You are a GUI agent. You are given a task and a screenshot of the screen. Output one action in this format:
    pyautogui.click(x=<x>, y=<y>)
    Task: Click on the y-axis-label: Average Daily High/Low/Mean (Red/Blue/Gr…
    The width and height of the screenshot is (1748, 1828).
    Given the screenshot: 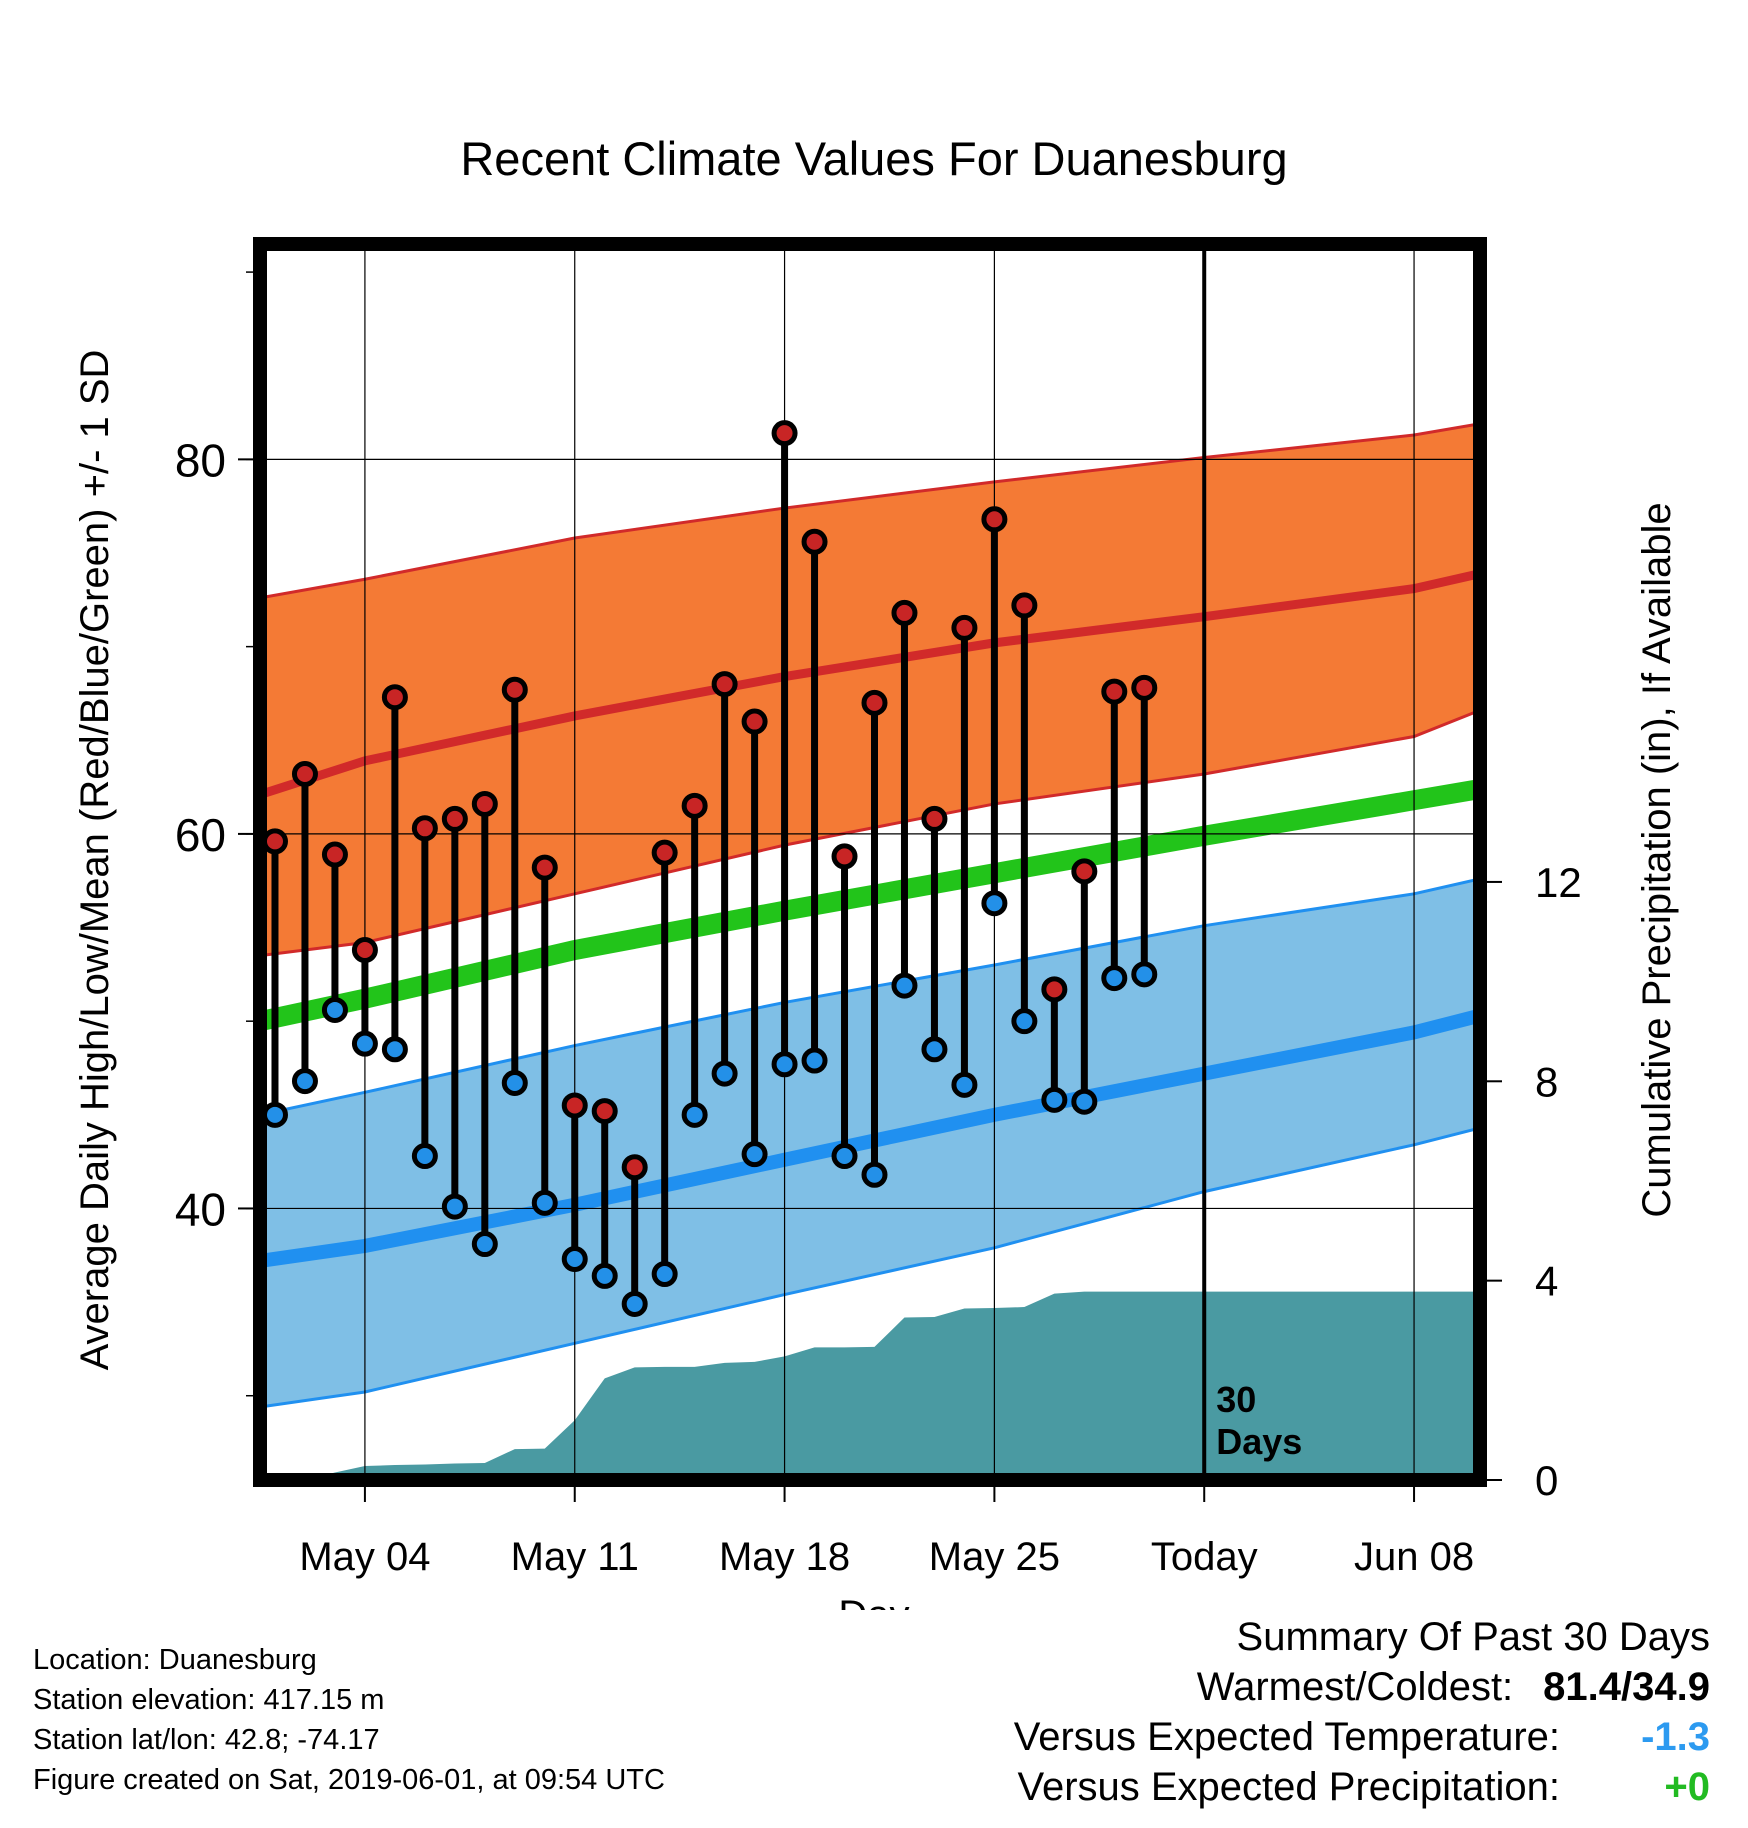 What is the action you would take?
    pyautogui.click(x=95, y=860)
    